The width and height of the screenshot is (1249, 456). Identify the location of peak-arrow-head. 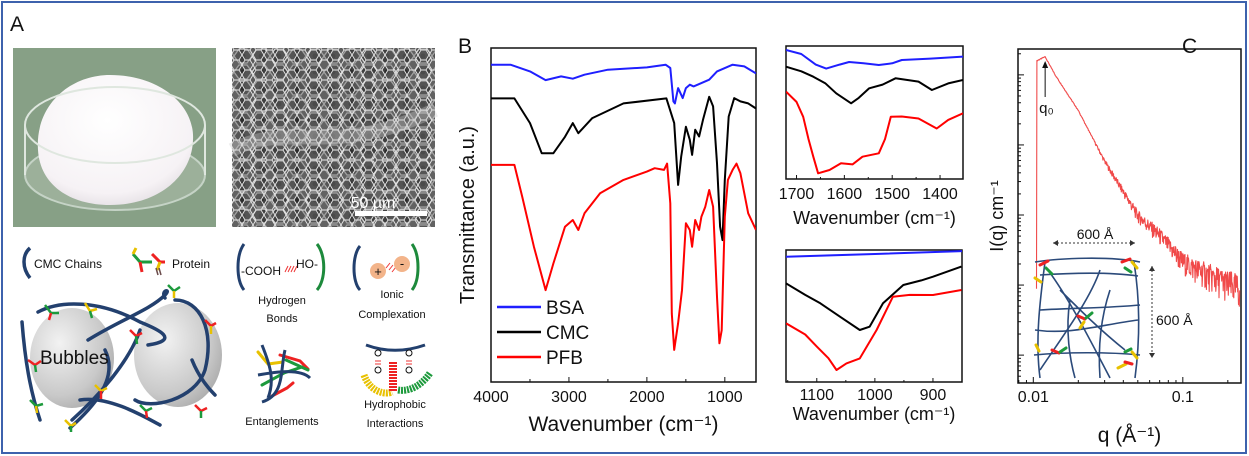
(1045, 64).